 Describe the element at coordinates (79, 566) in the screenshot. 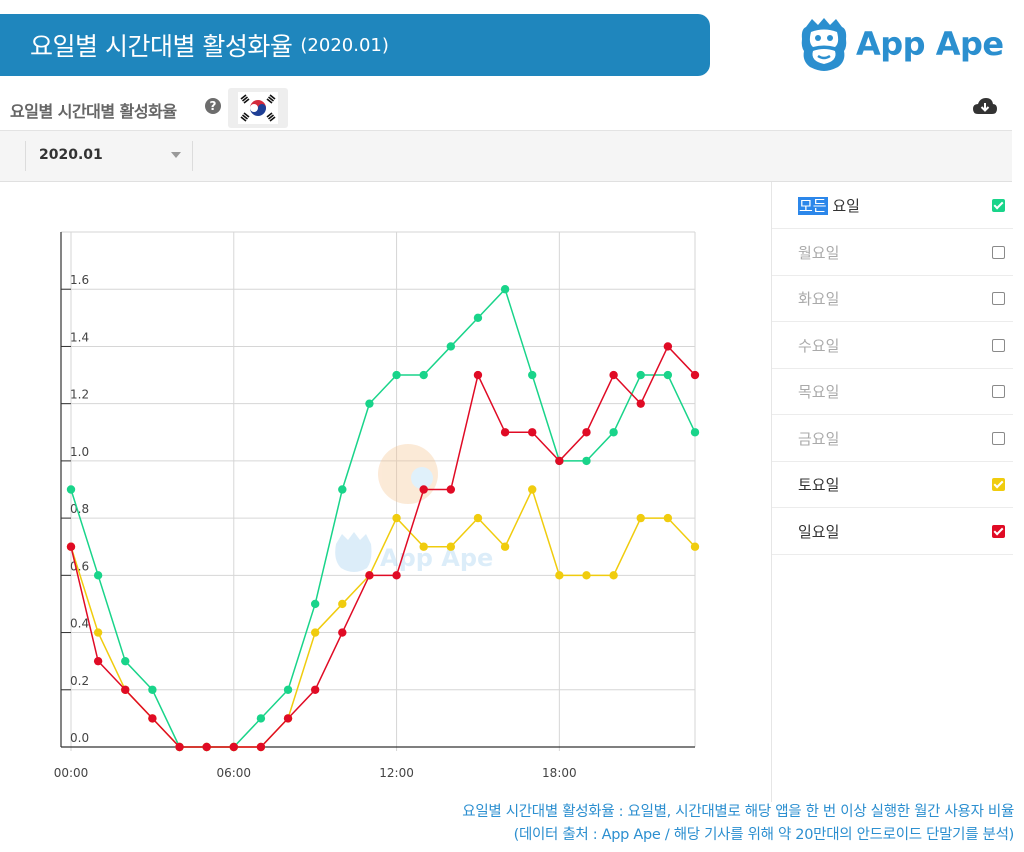

I see `tick-label-y: 0.6` at that location.